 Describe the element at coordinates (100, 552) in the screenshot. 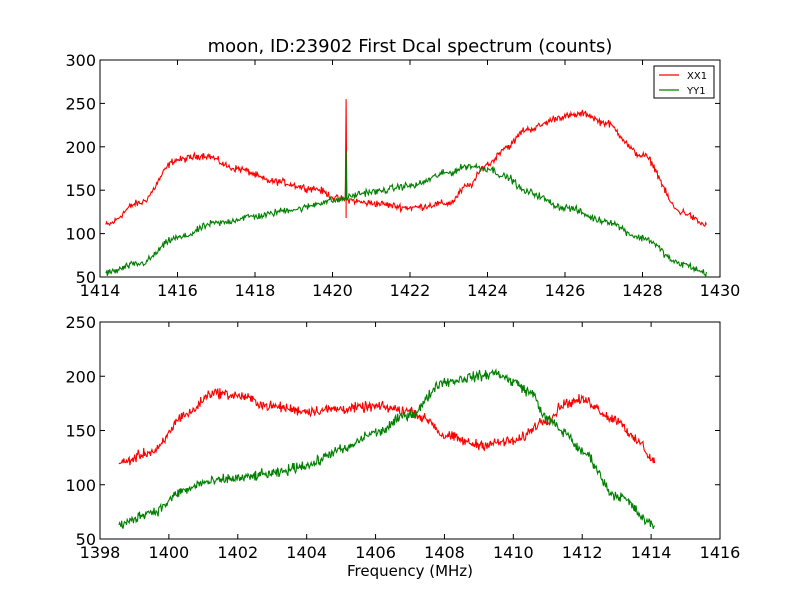

I see `bottom-x-tick-label: 1398` at that location.